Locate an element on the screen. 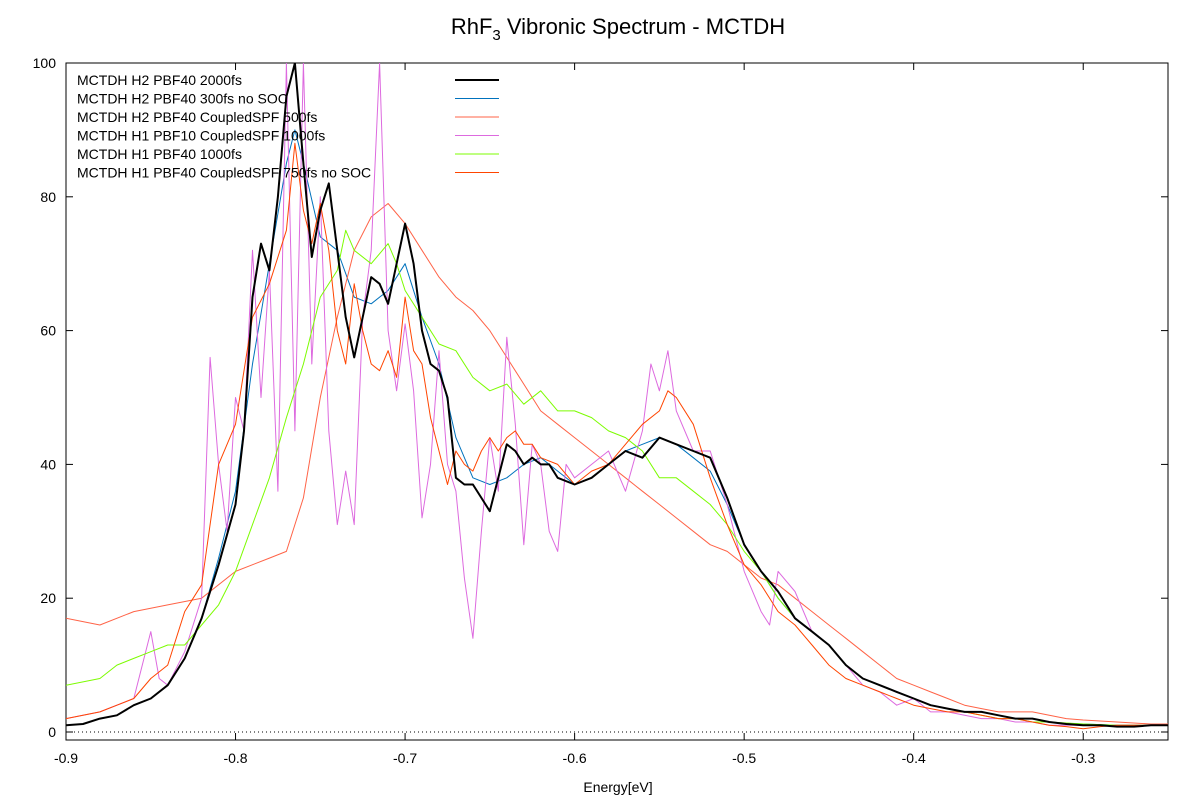 This screenshot has width=1200, height=800. y-tick-label: 80 is located at coordinates (48, 197).